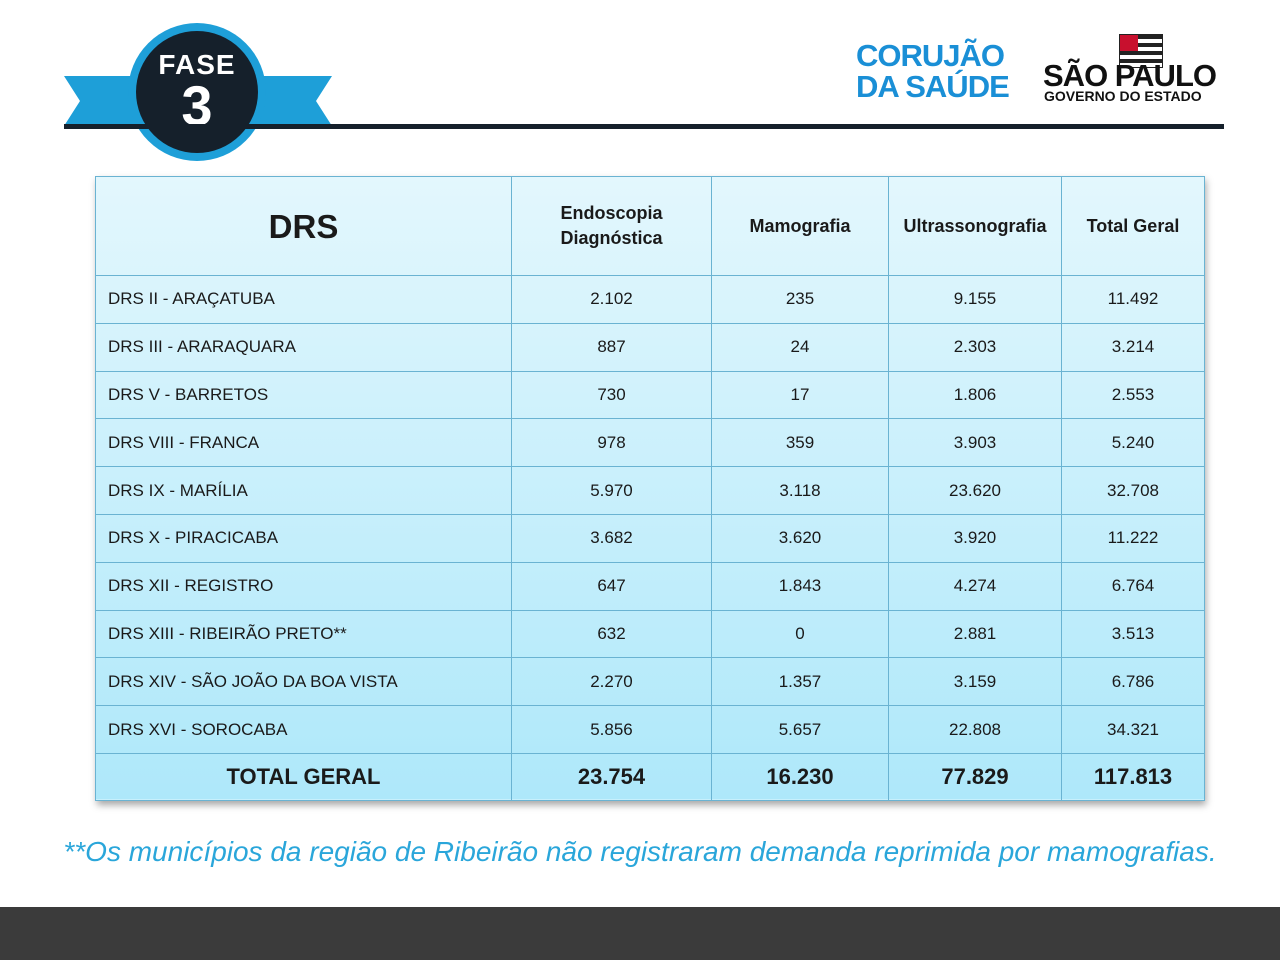 This screenshot has height=960, width=1280. What do you see at coordinates (800, 538) in the screenshot?
I see `table-cell-mamografia: 3.620` at bounding box center [800, 538].